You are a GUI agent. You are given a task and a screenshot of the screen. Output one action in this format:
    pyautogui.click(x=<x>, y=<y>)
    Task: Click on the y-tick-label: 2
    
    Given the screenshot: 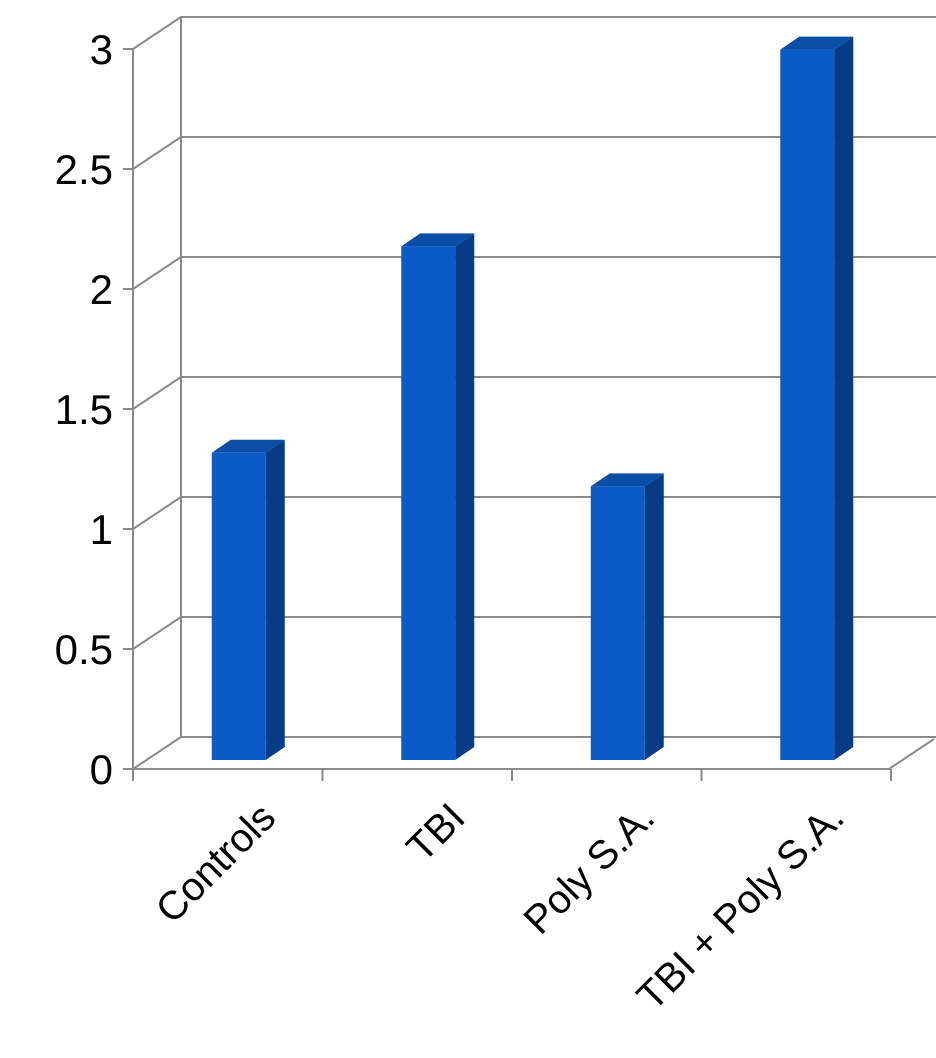 What is the action you would take?
    pyautogui.click(x=101, y=289)
    